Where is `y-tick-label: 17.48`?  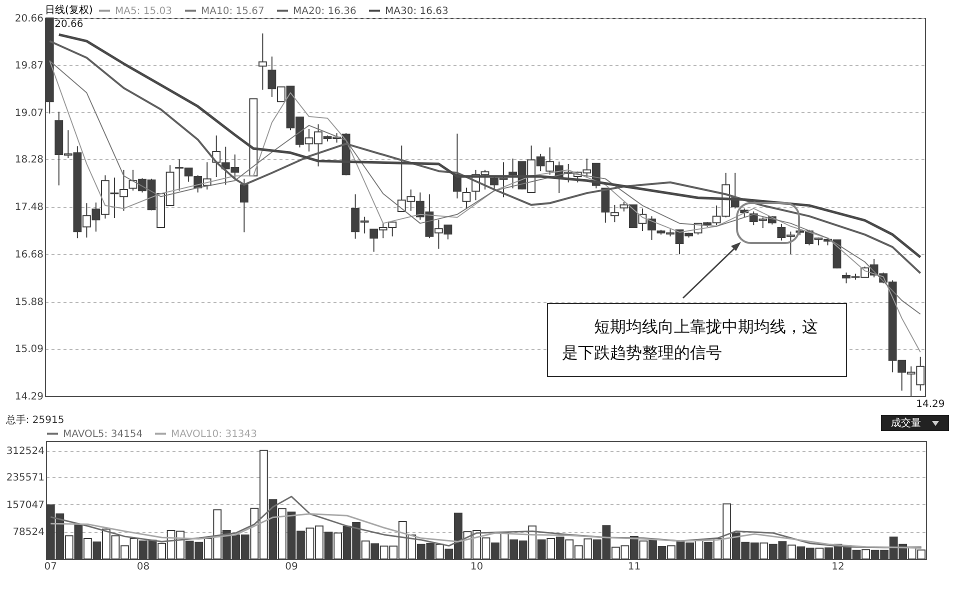 y-tick-label: 17.48 is located at coordinates (29, 208).